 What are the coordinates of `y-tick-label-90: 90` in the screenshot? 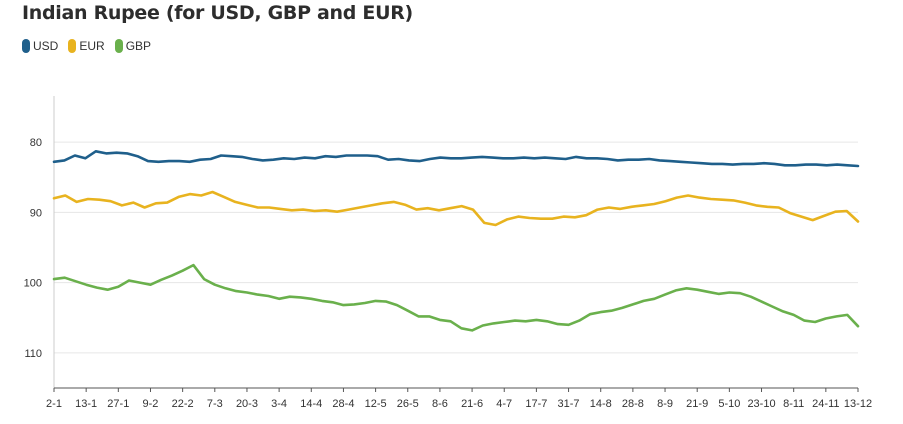 It's located at (36, 213).